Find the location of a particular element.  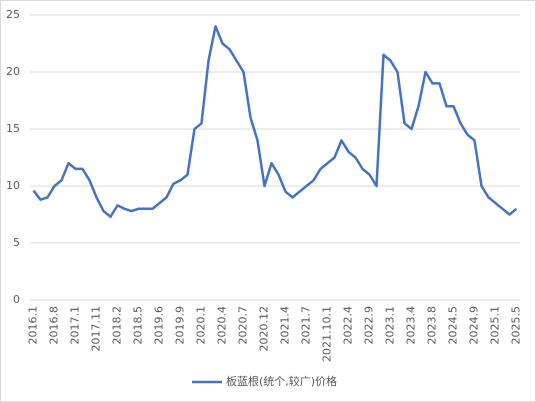

x-tick-label: 2021.7 is located at coordinates (306, 325).